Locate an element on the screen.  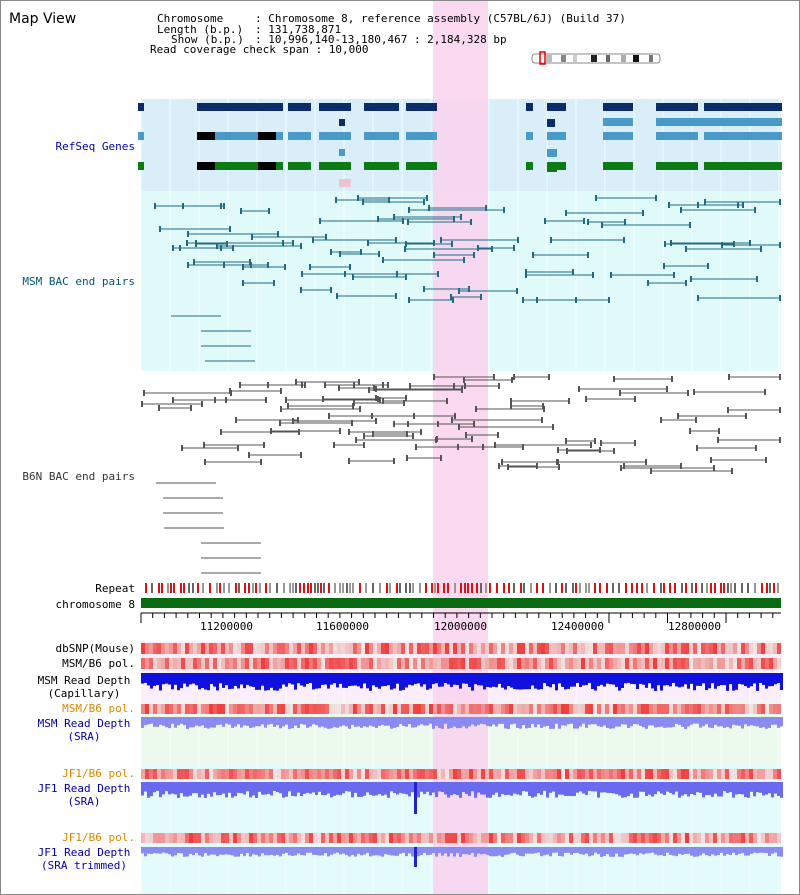
track-label-refseq: RefSeq Genes is located at coordinates (95, 146).